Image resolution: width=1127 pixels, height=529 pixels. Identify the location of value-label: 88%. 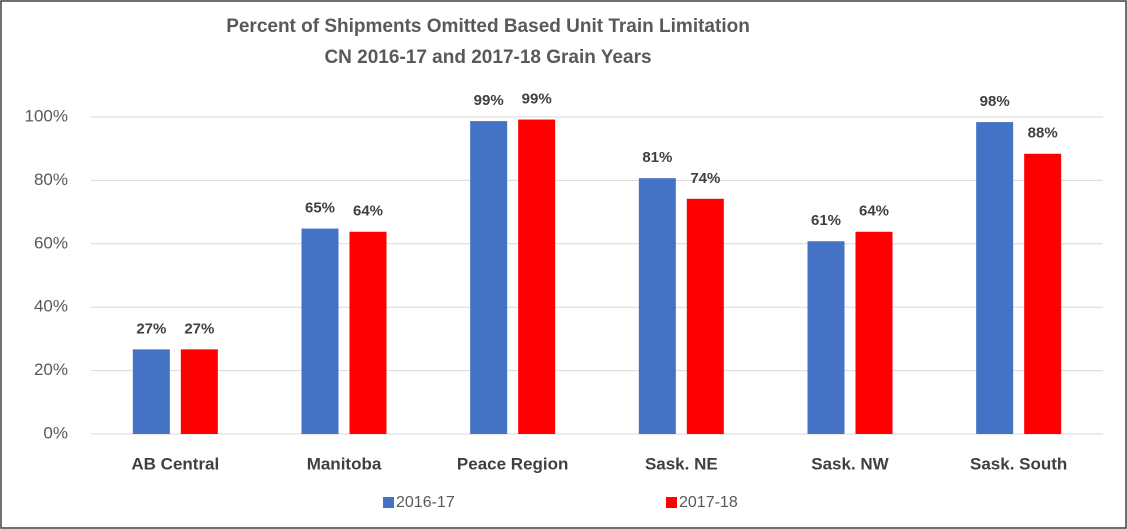
(1043, 133).